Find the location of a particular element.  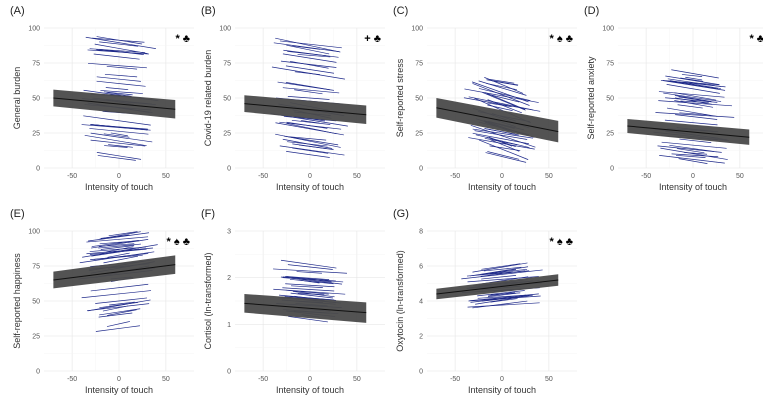

y-tick-label: 100 is located at coordinates (34, 232).